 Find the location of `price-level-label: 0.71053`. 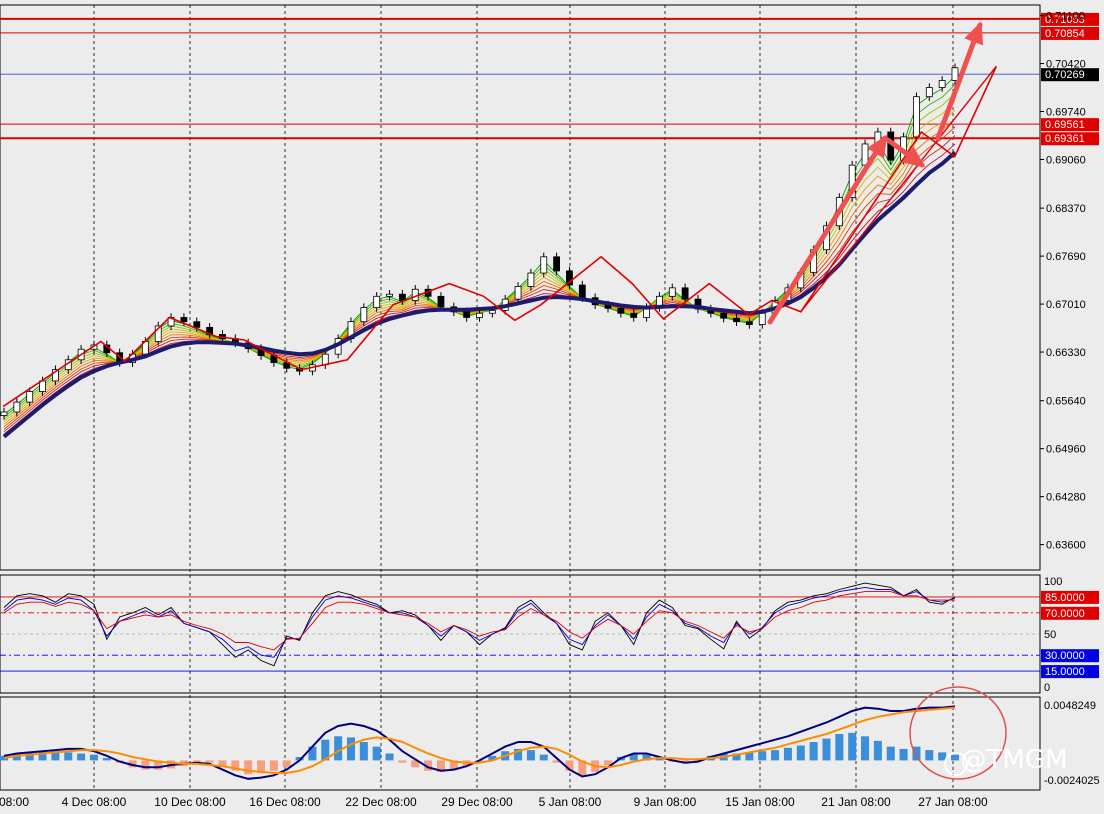

price-level-label: 0.71053 is located at coordinates (1065, 20).